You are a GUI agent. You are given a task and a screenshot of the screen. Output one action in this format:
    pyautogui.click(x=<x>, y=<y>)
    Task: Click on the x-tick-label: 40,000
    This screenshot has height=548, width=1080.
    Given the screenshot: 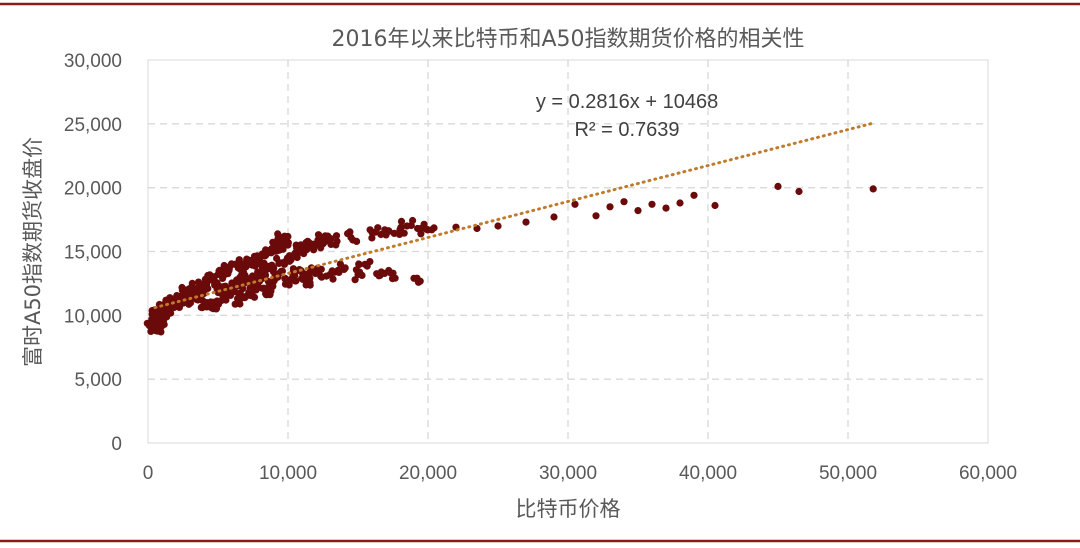 What is the action you would take?
    pyautogui.click(x=708, y=473)
    